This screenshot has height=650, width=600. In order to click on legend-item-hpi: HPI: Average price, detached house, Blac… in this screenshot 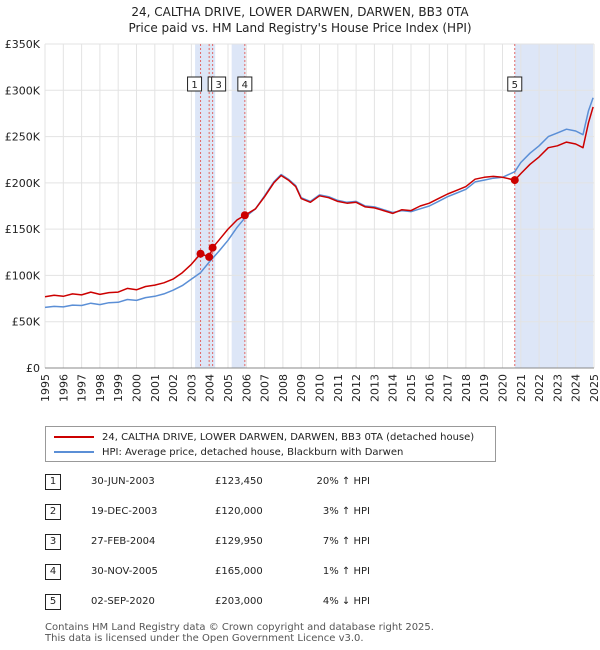, I will do `click(228, 452)`.